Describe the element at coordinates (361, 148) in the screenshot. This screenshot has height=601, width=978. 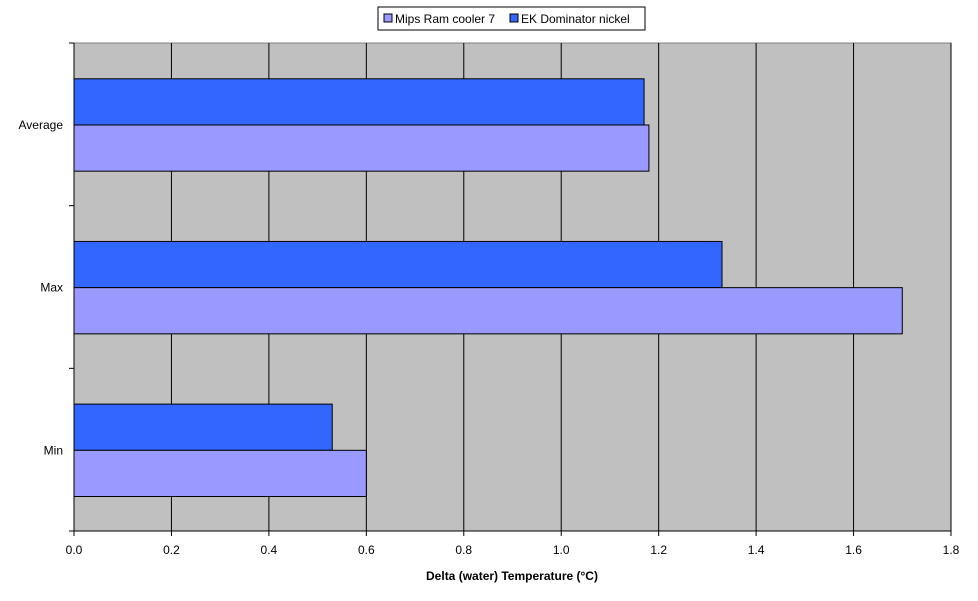
I see `bar-mips-ram-cooler-7-average` at that location.